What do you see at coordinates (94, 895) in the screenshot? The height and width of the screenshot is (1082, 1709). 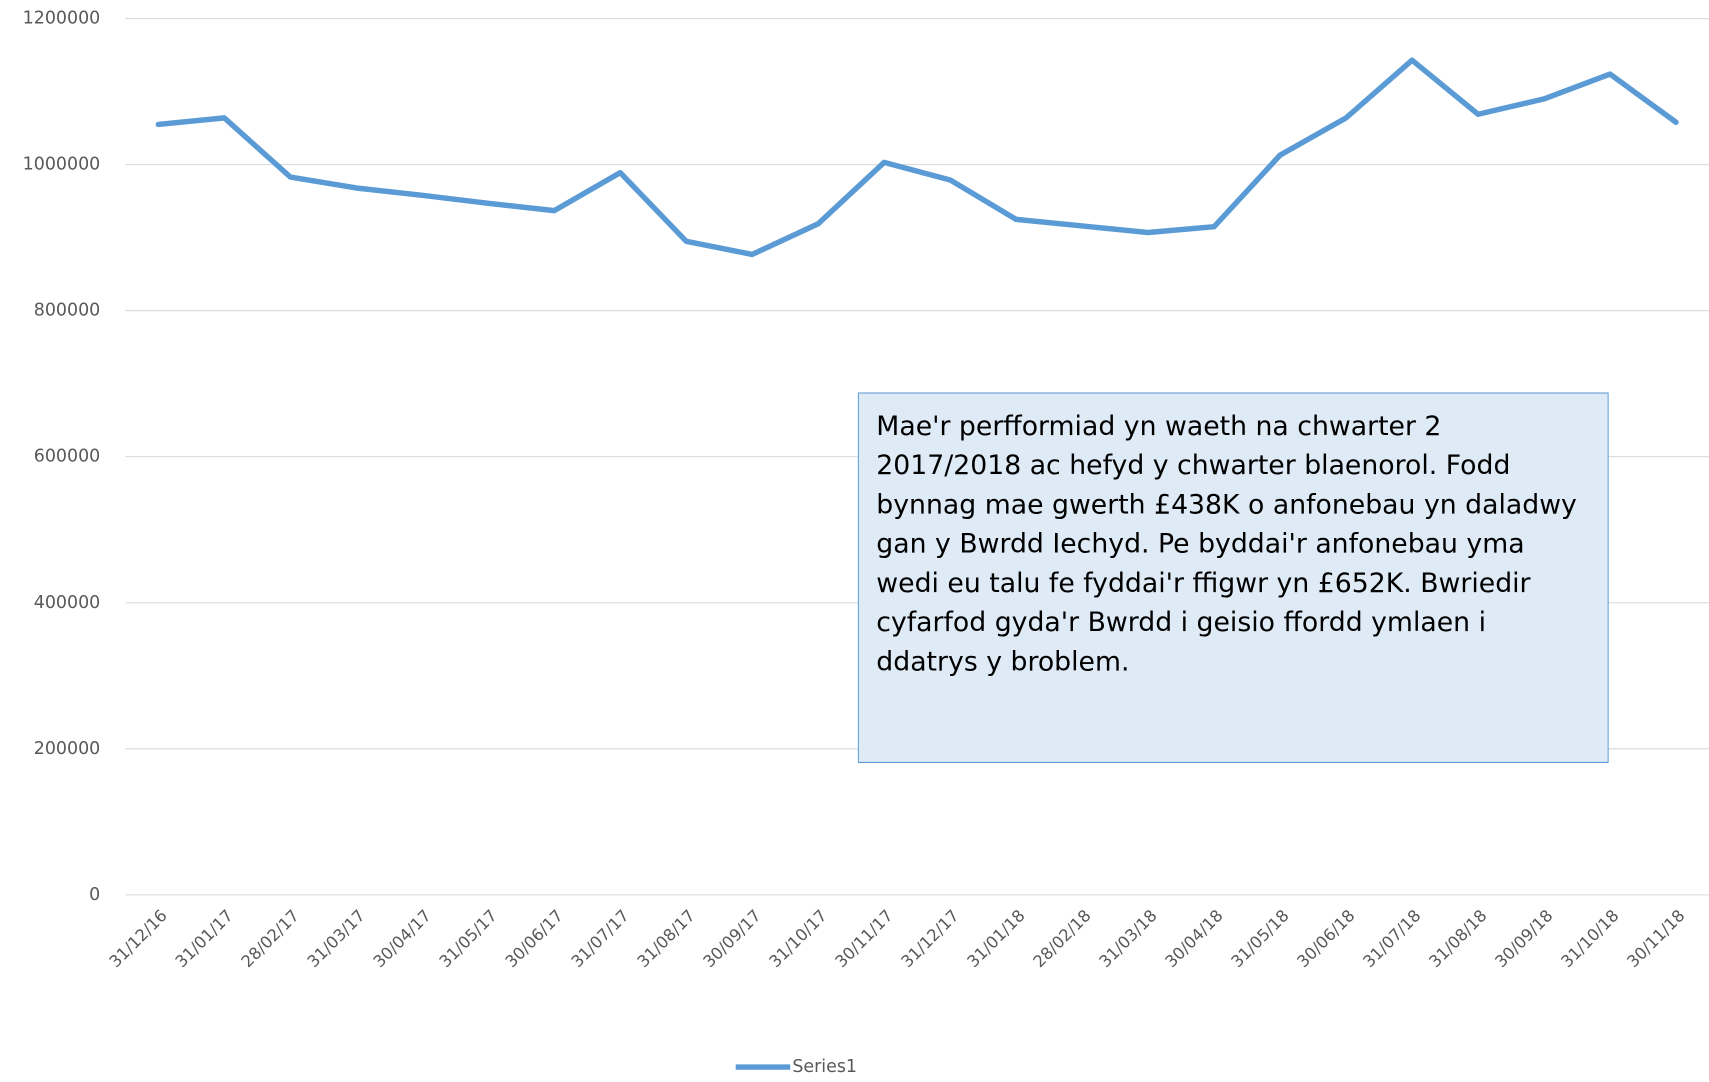 I see `y-tick-label: 0` at bounding box center [94, 895].